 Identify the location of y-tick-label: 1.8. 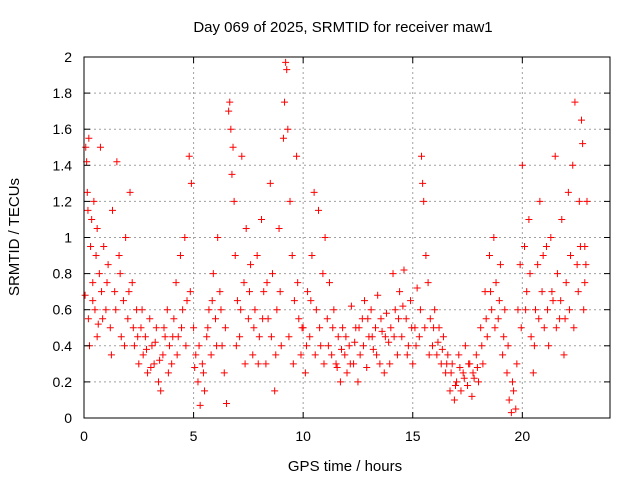
(63, 93).